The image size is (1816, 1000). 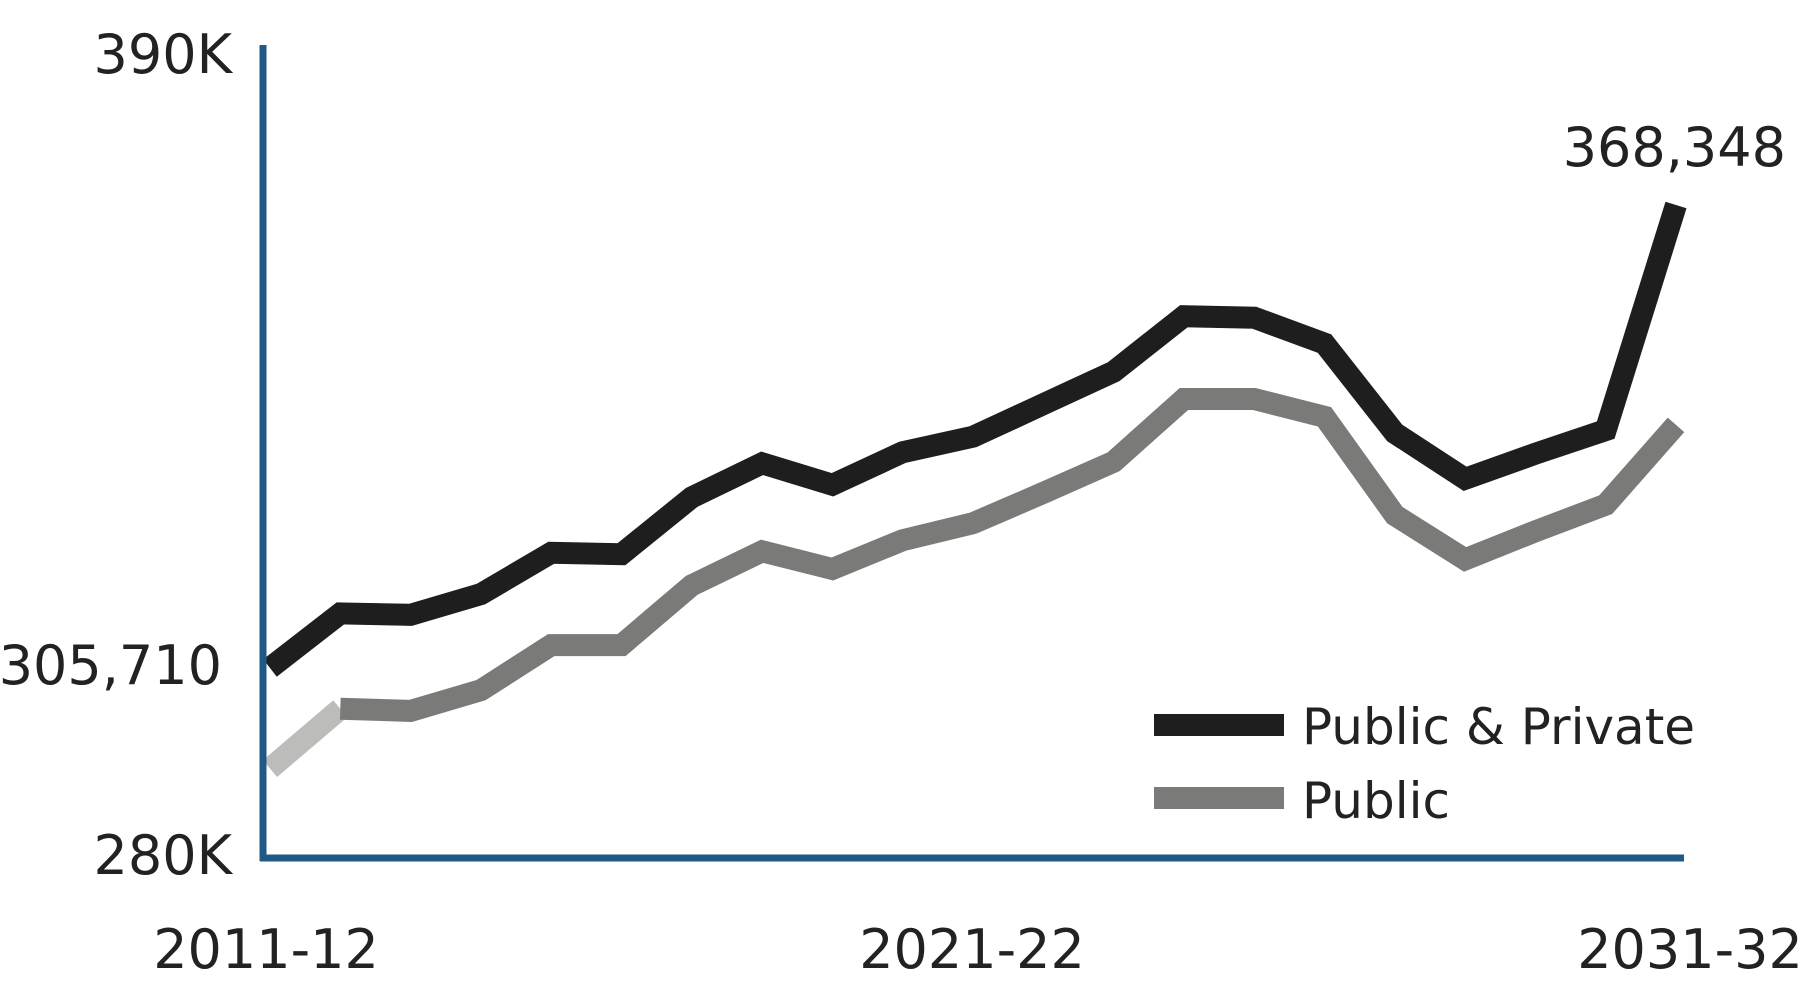 What do you see at coordinates (1376, 801) in the screenshot?
I see `legend-label-public: Public` at bounding box center [1376, 801].